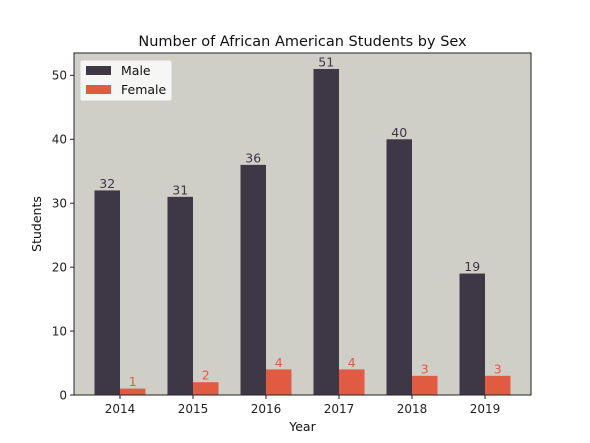 The image size is (590, 443). What do you see at coordinates (59, 204) in the screenshot?
I see `y-tick-label-30: 30` at bounding box center [59, 204].